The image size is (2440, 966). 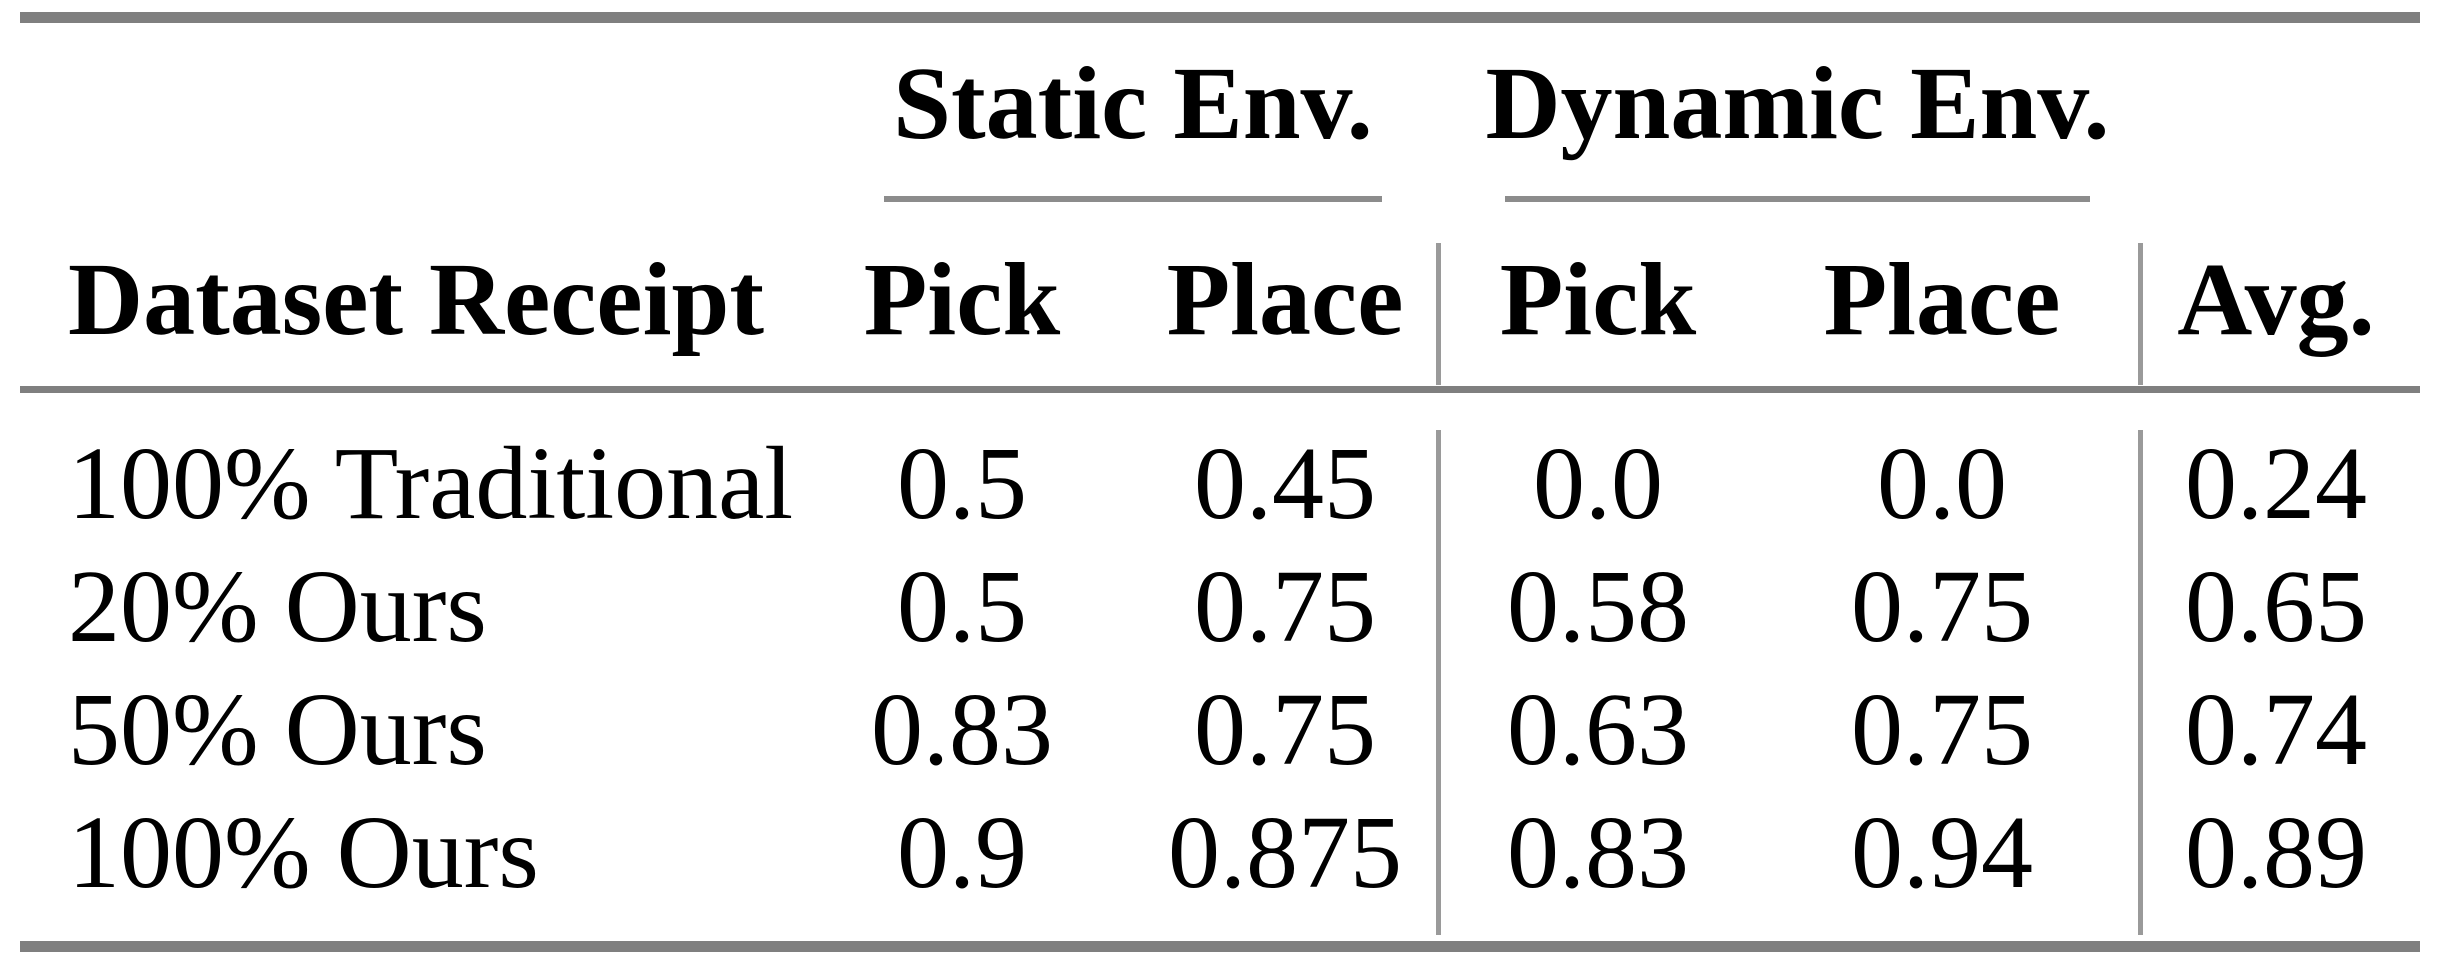 I want to click on cell-dynamic-place: 0.94, so click(x=1942, y=852).